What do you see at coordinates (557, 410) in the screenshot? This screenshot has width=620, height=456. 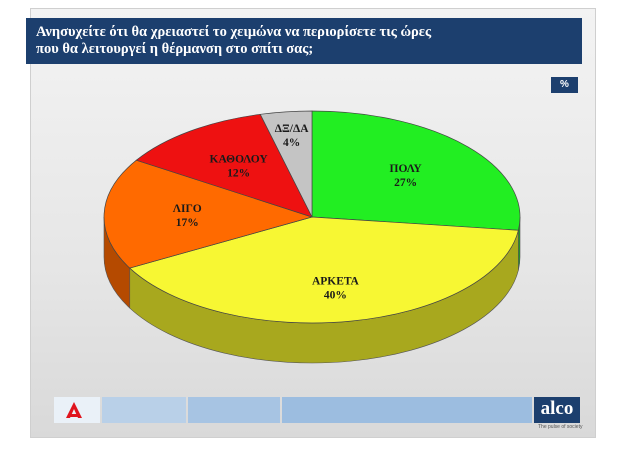 I see `alco-logo: alco` at bounding box center [557, 410].